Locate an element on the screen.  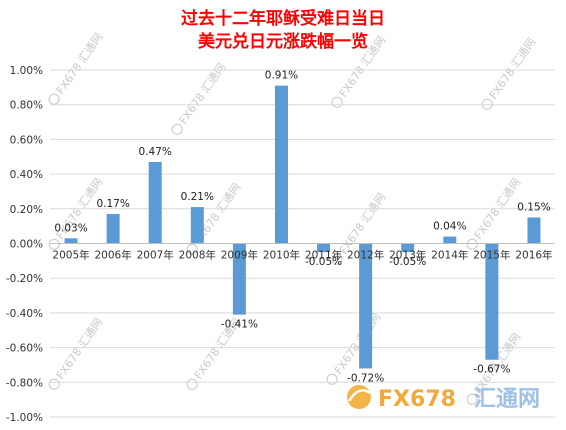
data-label: 0.47% is located at coordinates (155, 152).